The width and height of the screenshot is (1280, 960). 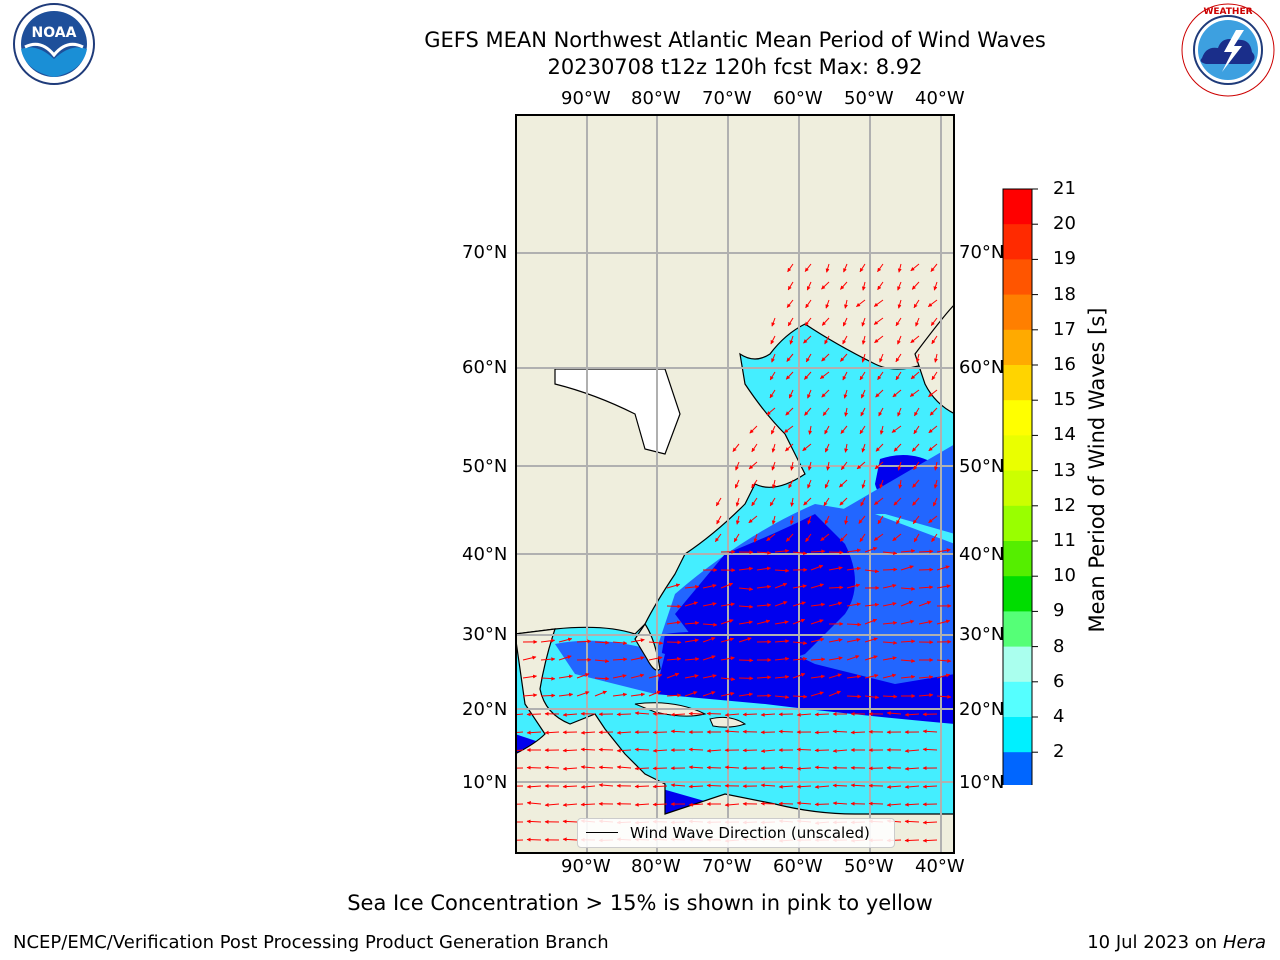 I want to click on lat-label-right: 70°N, so click(x=981, y=252).